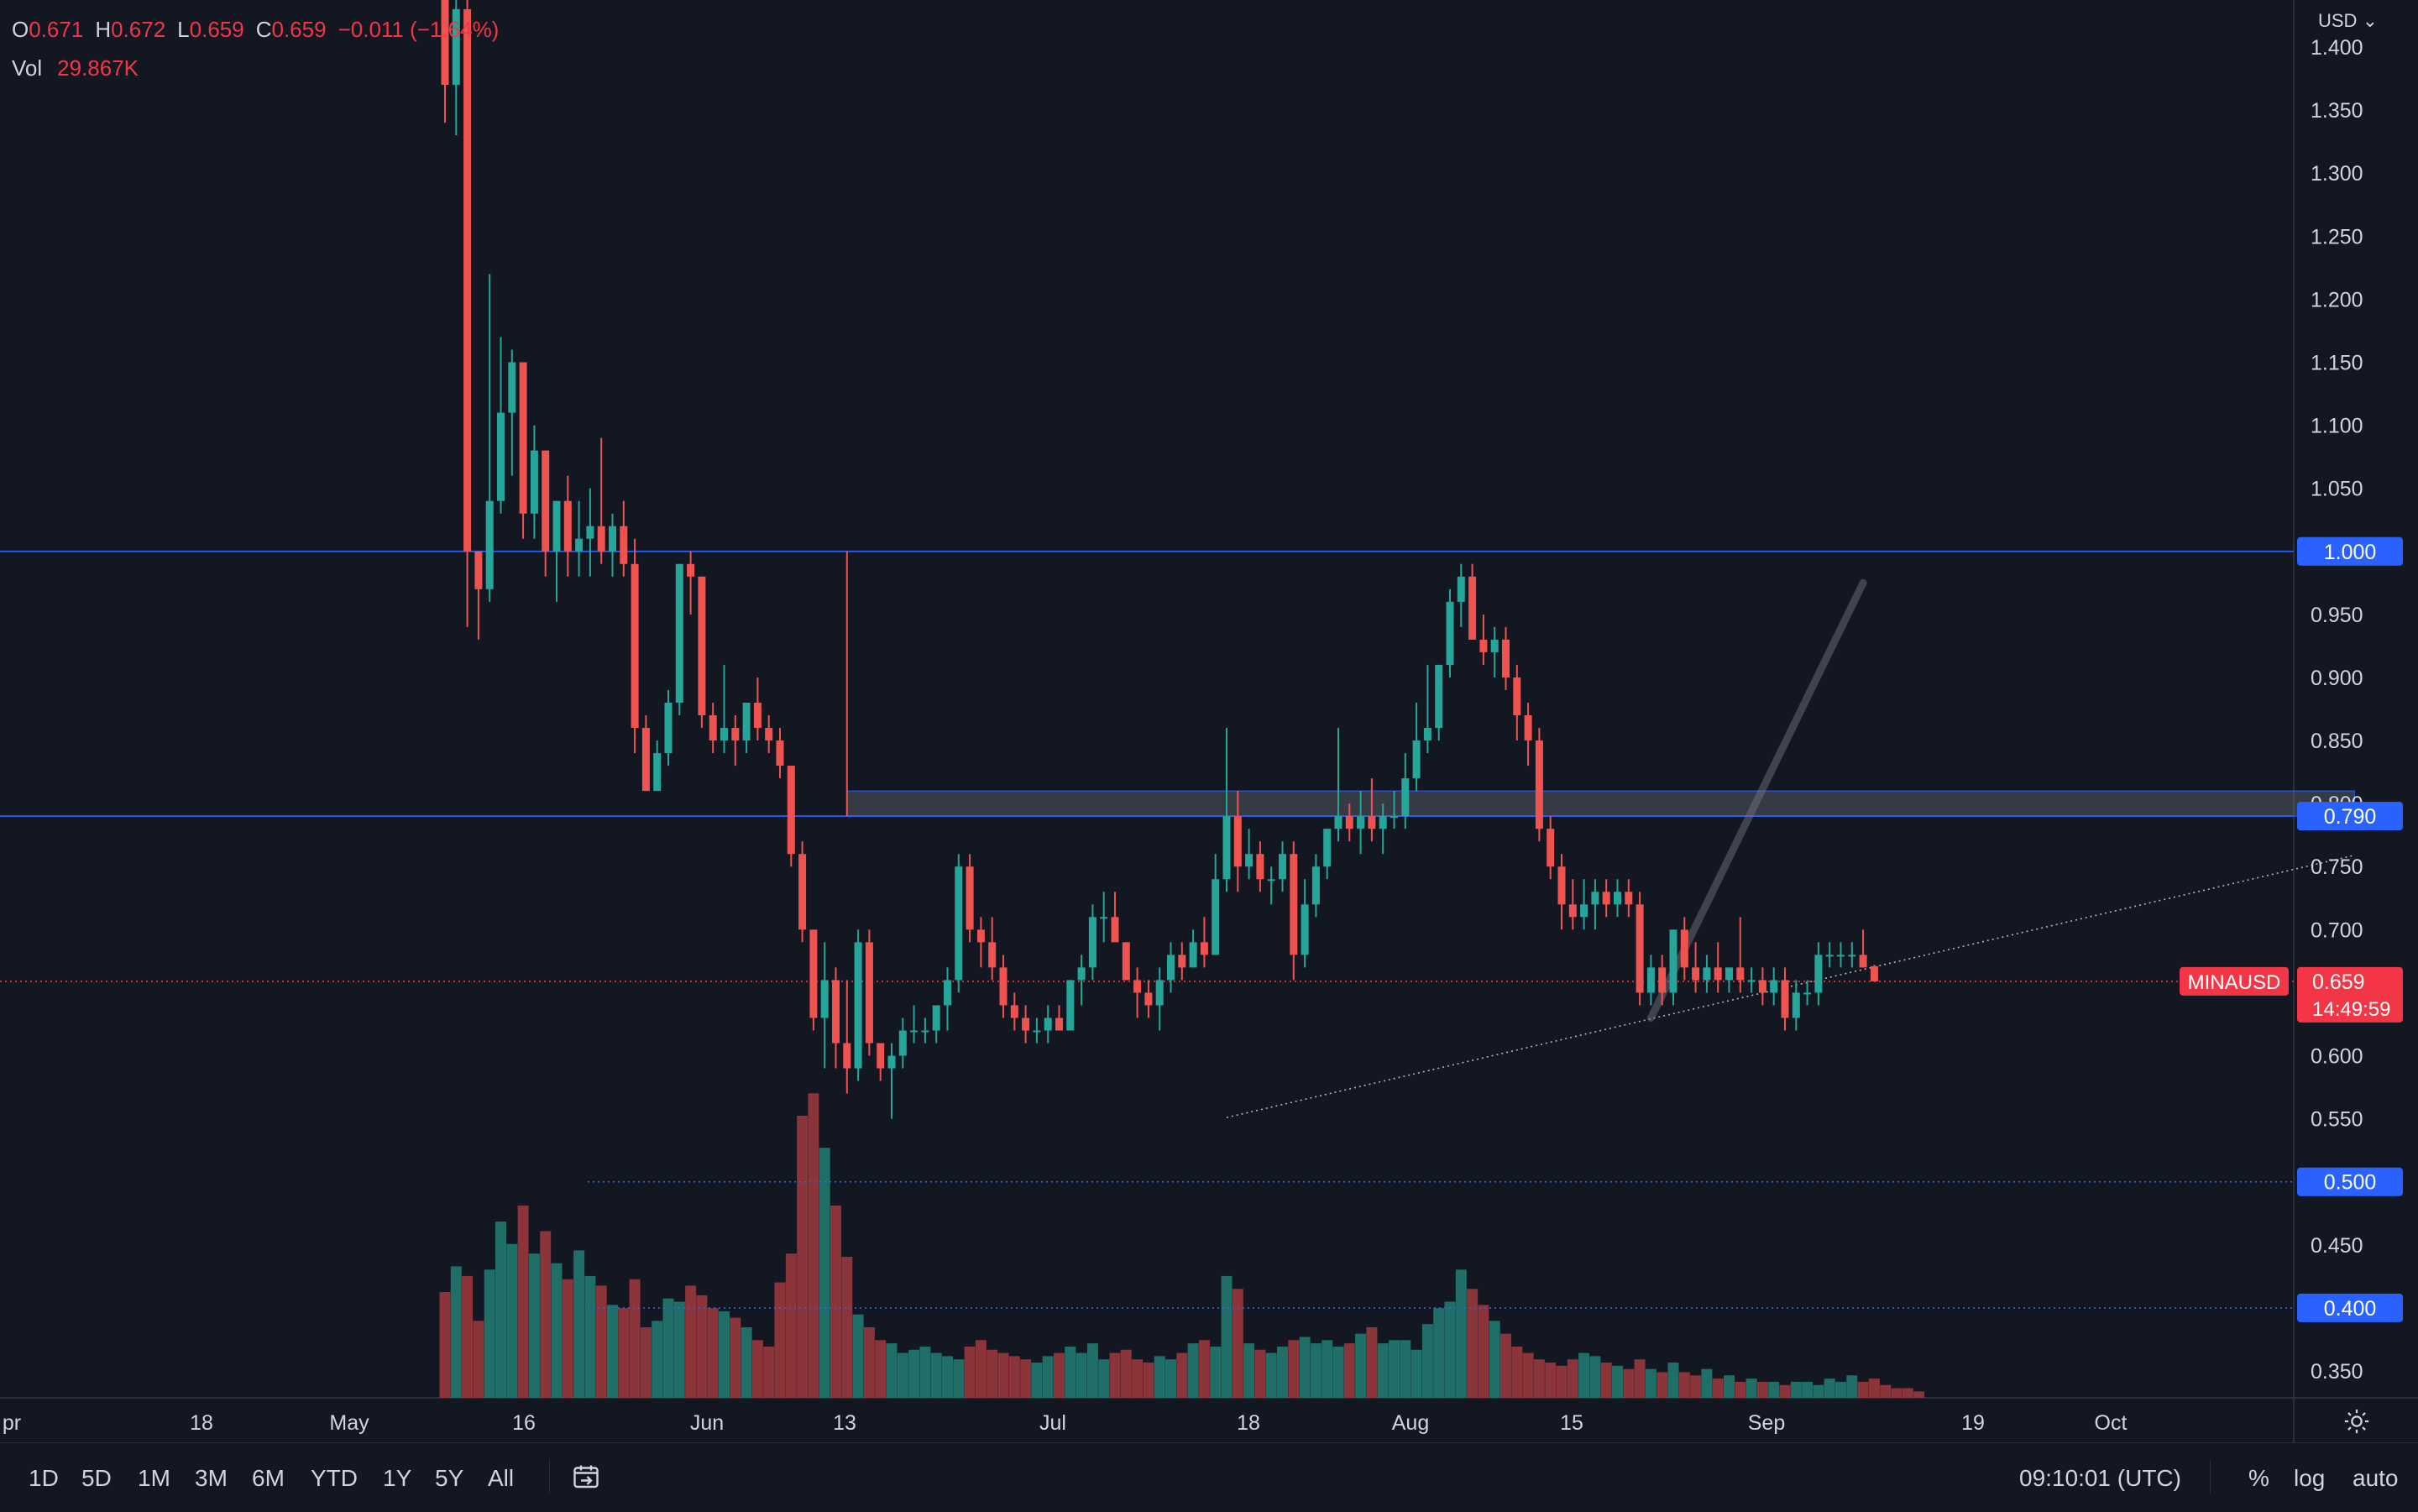 Image resolution: width=2418 pixels, height=1512 pixels. Describe the element at coordinates (2376, 1478) in the screenshot. I see `auto-scale-toggle: auto` at that location.